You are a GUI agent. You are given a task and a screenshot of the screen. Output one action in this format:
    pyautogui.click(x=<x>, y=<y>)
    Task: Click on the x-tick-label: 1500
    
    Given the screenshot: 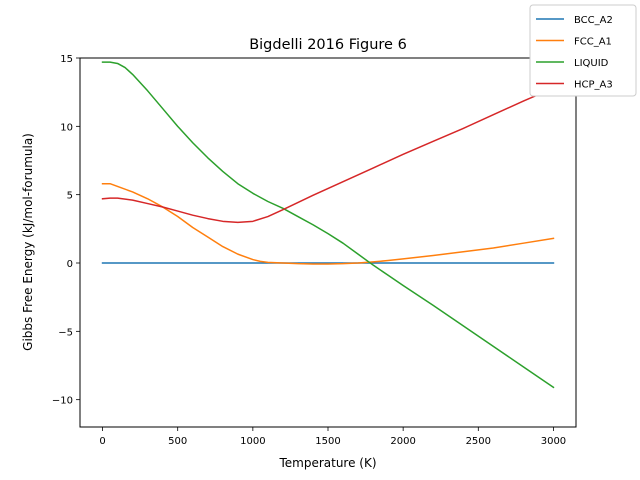 What is the action you would take?
    pyautogui.click(x=327, y=441)
    